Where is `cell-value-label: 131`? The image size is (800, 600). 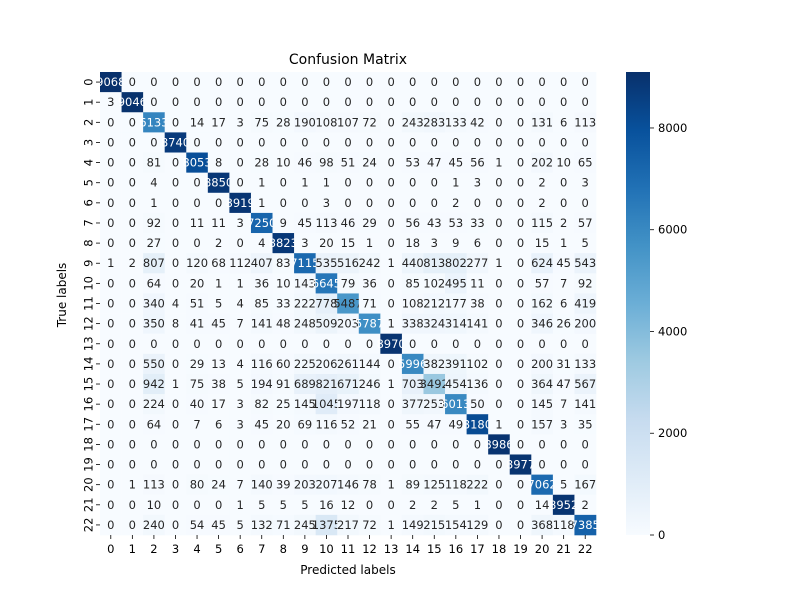
cell-value-label: 131 is located at coordinates (542, 122).